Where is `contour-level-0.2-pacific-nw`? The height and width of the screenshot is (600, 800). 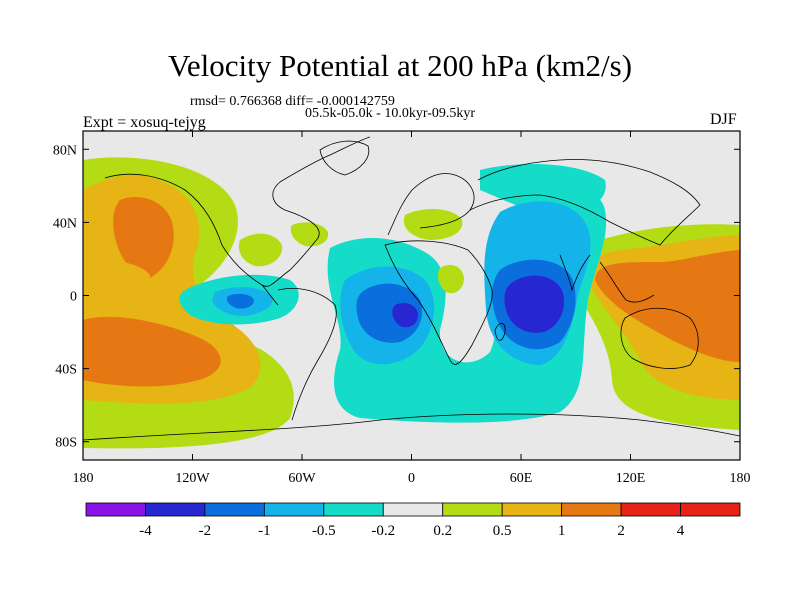
contour-level-0.2-pacific-nw is located at coordinates (309, 234).